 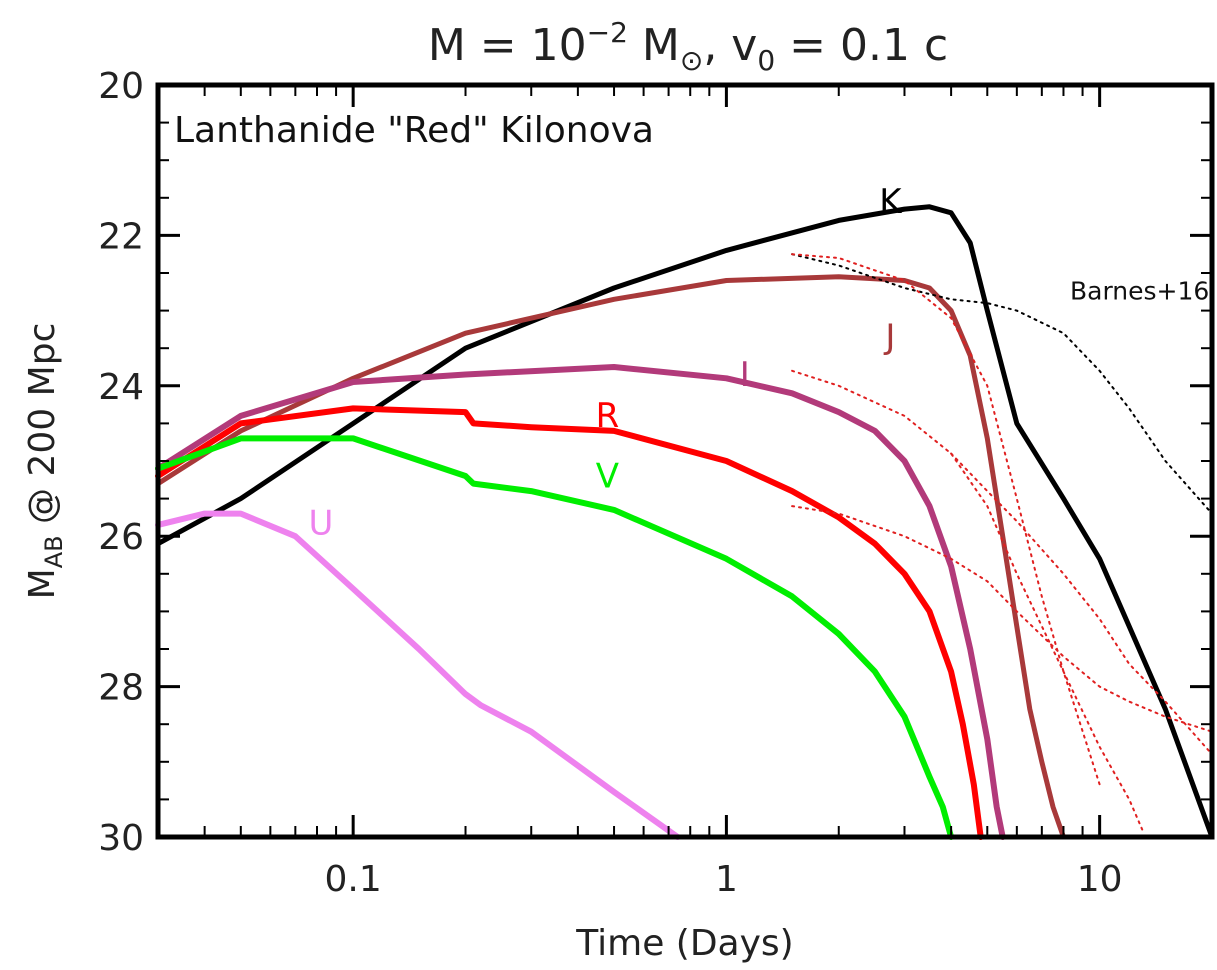 I want to click on y-tick-label: 28, so click(x=121, y=688).